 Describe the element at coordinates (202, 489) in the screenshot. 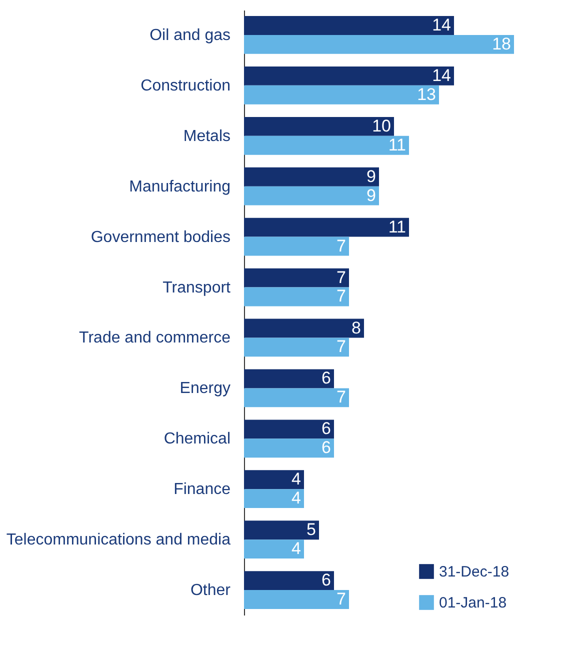

I see `y-tick-label: Finance` at that location.